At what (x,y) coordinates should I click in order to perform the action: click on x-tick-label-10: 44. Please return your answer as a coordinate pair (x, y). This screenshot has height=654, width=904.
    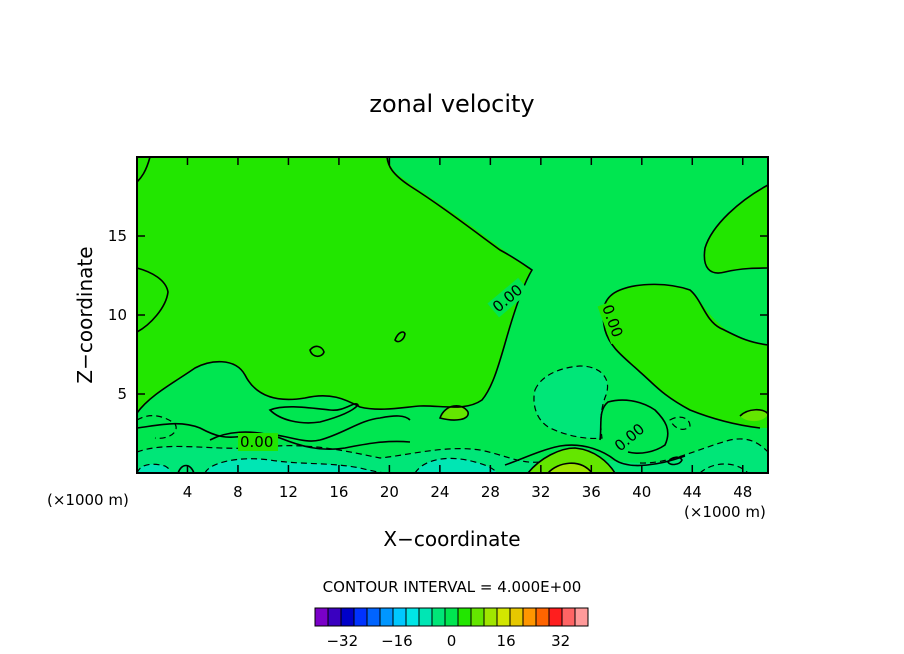
    Looking at the image, I should click on (692, 492).